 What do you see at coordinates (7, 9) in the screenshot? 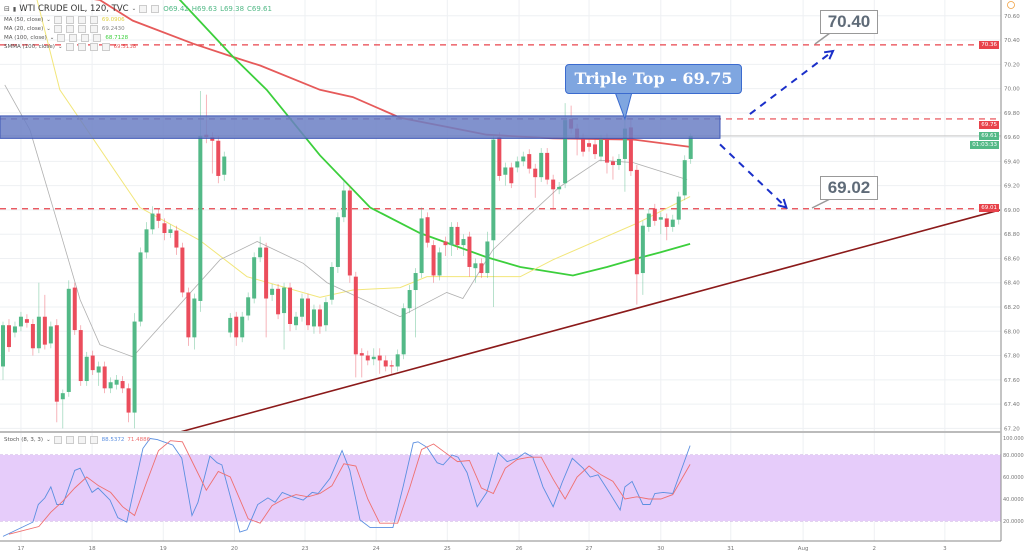
I see `collapse-icon: ⊟` at bounding box center [7, 9].